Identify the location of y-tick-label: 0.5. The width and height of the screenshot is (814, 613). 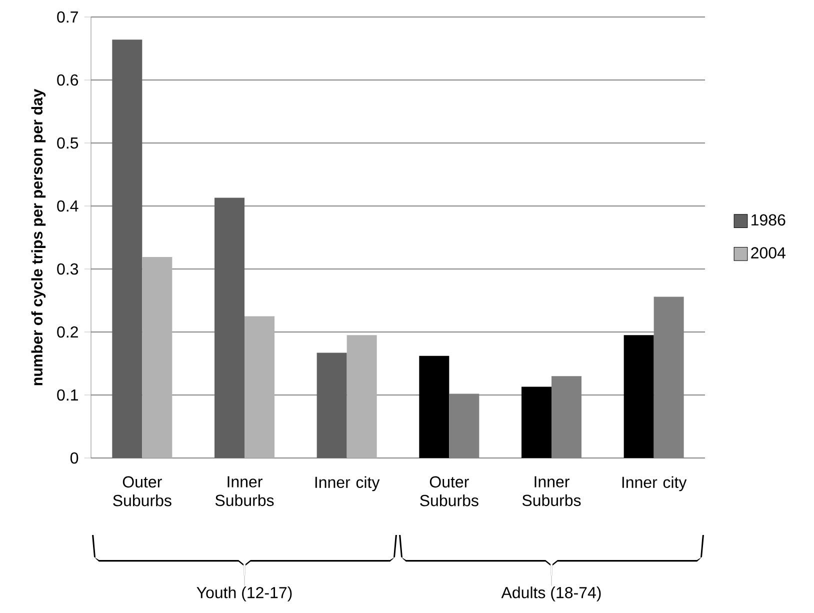
(67, 143).